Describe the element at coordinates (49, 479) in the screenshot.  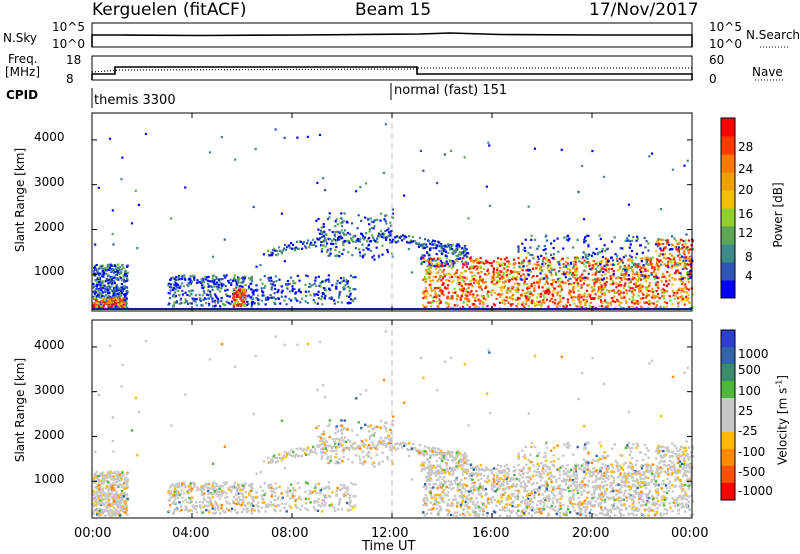
I see `p2-ytick-1000: 1000` at that location.